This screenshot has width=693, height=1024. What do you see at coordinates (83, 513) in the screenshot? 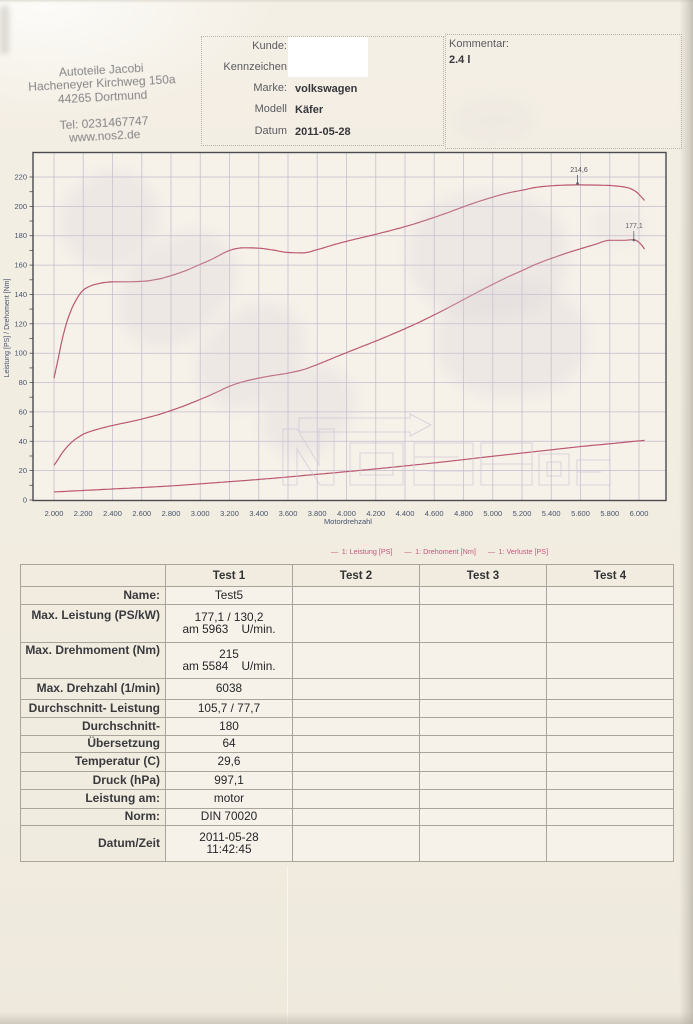
I see `svg-text: 2.200` at bounding box center [83, 513].